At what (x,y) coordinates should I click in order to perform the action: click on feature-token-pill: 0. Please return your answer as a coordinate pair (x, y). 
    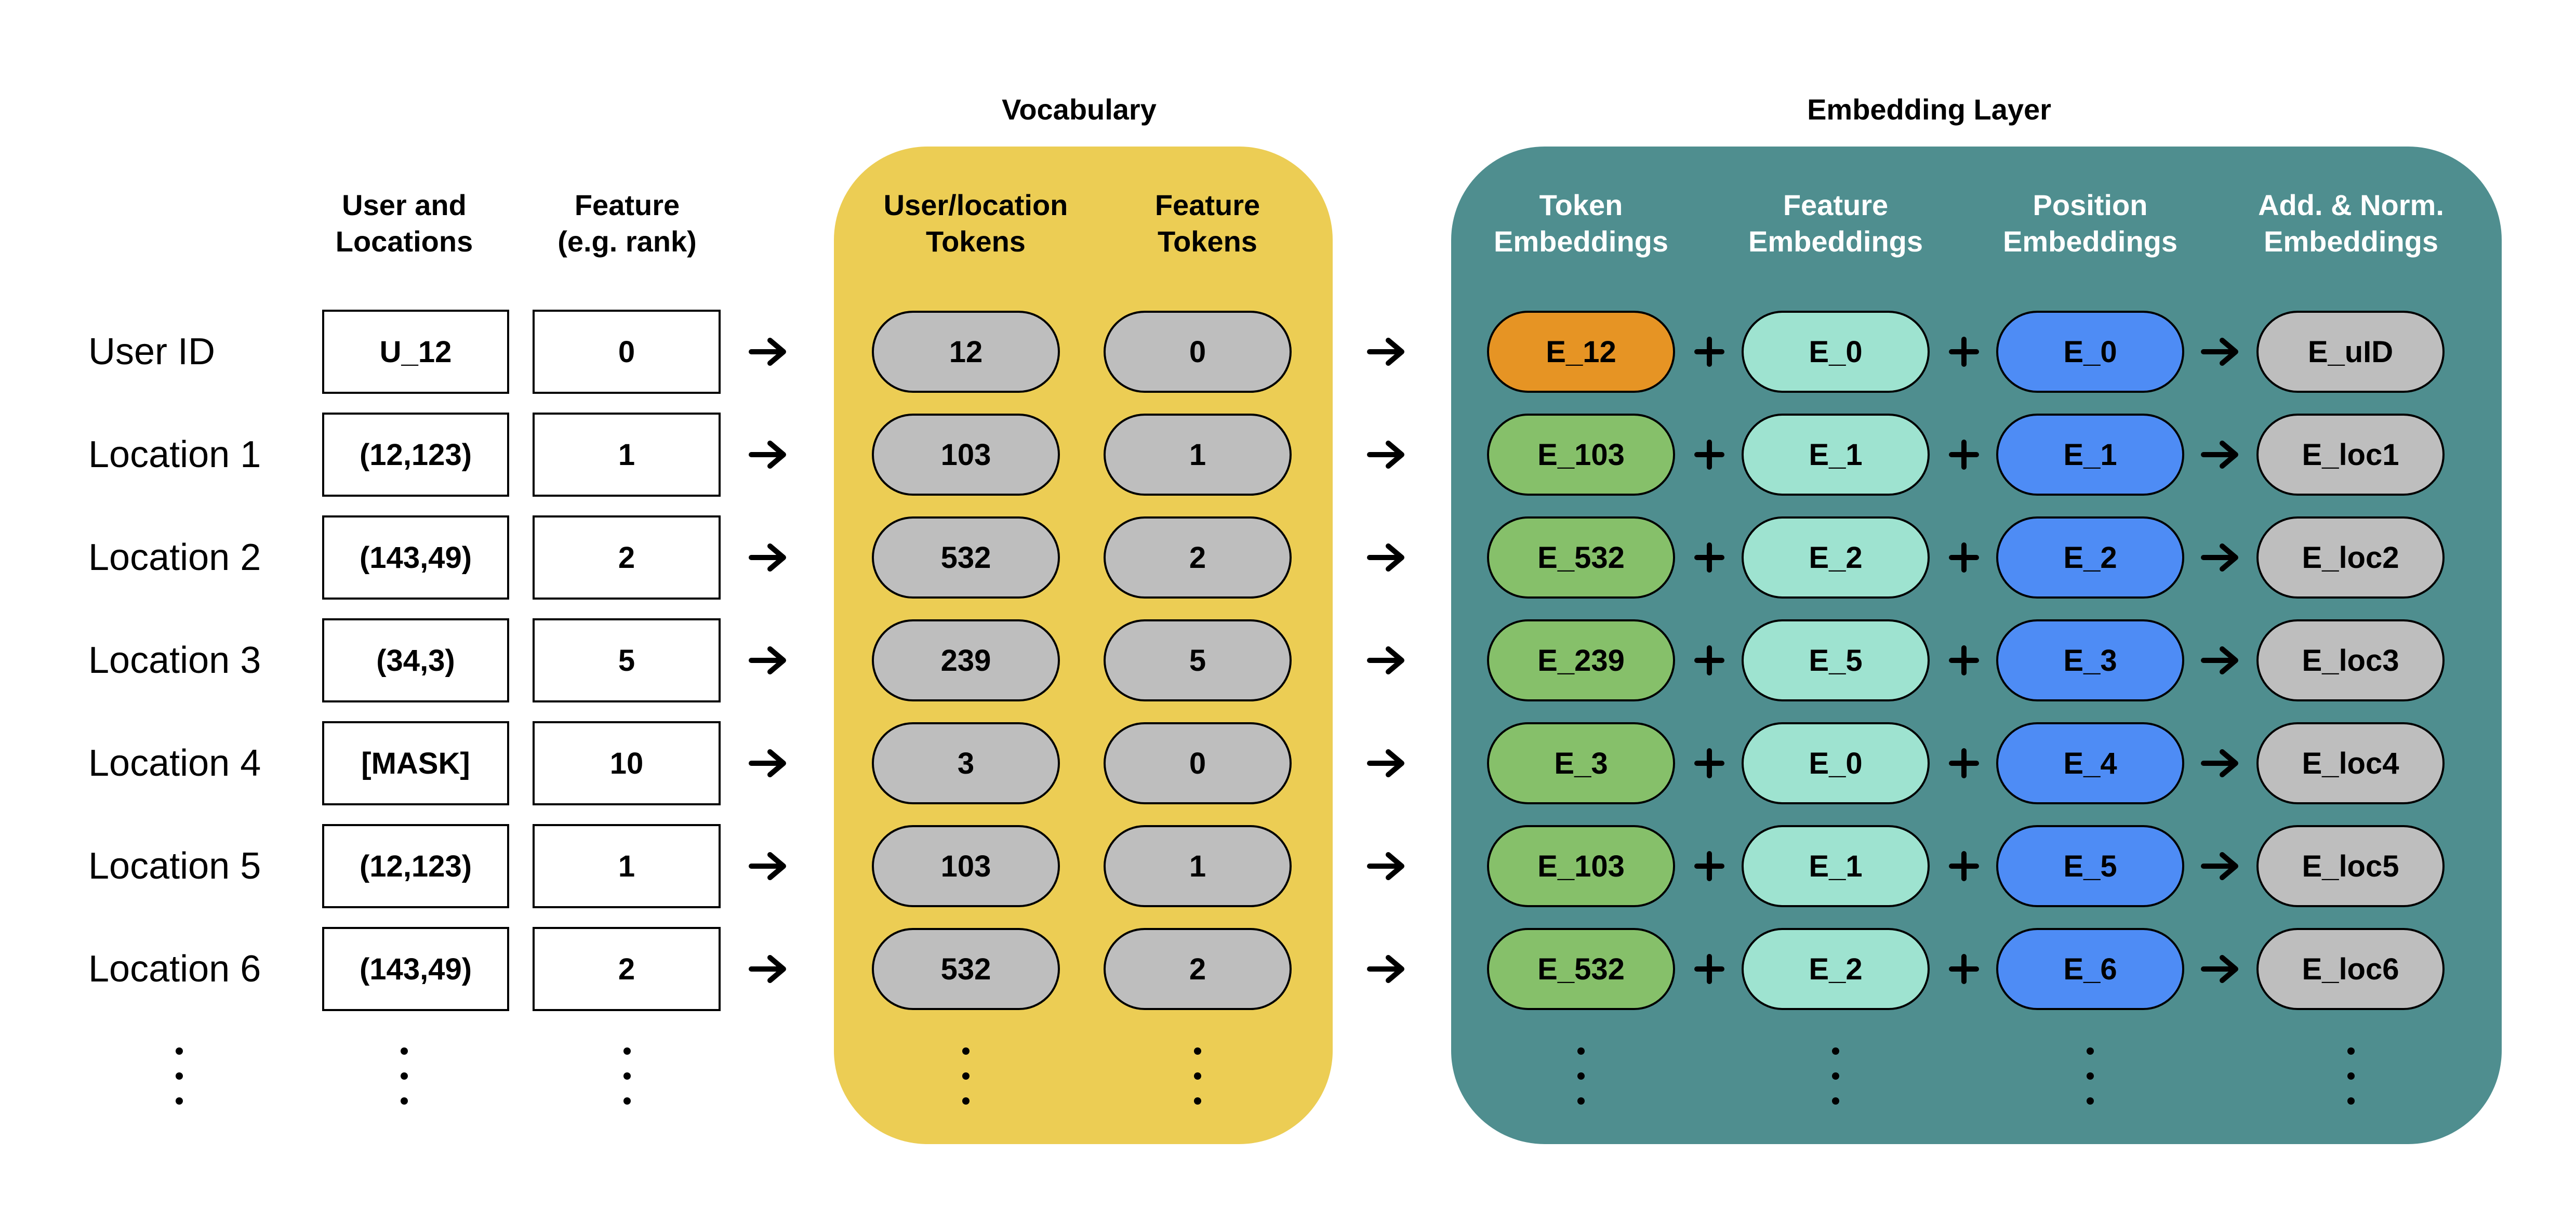
    Looking at the image, I should click on (1198, 763).